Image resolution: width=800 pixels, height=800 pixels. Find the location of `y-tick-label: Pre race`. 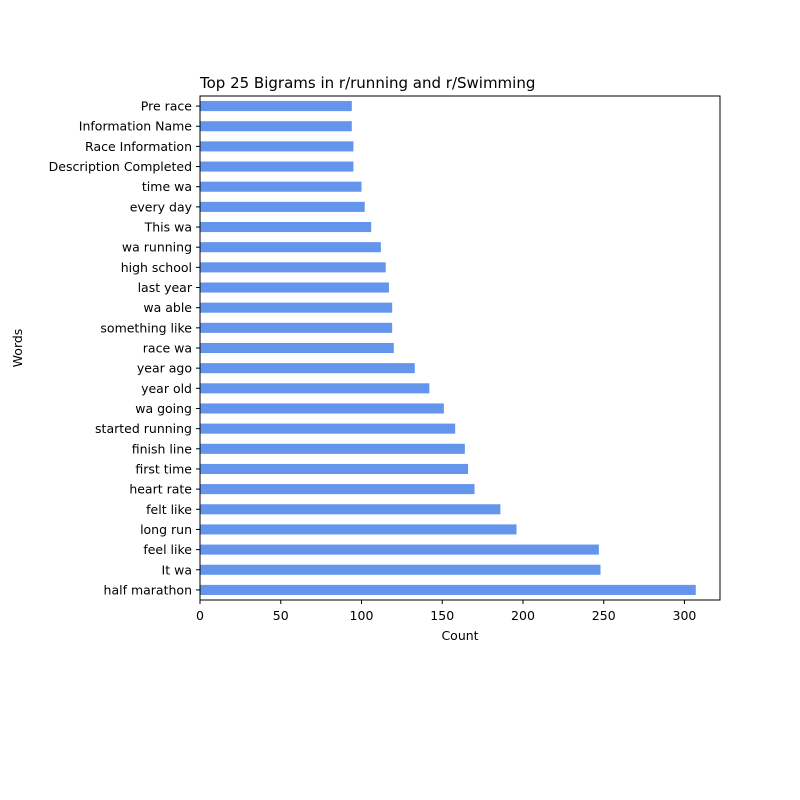

y-tick-label: Pre race is located at coordinates (167, 106).